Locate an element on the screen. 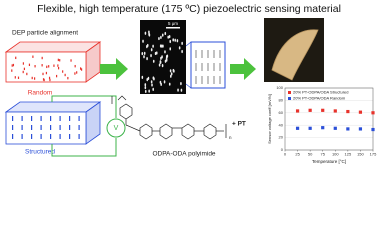  structured-label: Structured is located at coordinates (40, 152).